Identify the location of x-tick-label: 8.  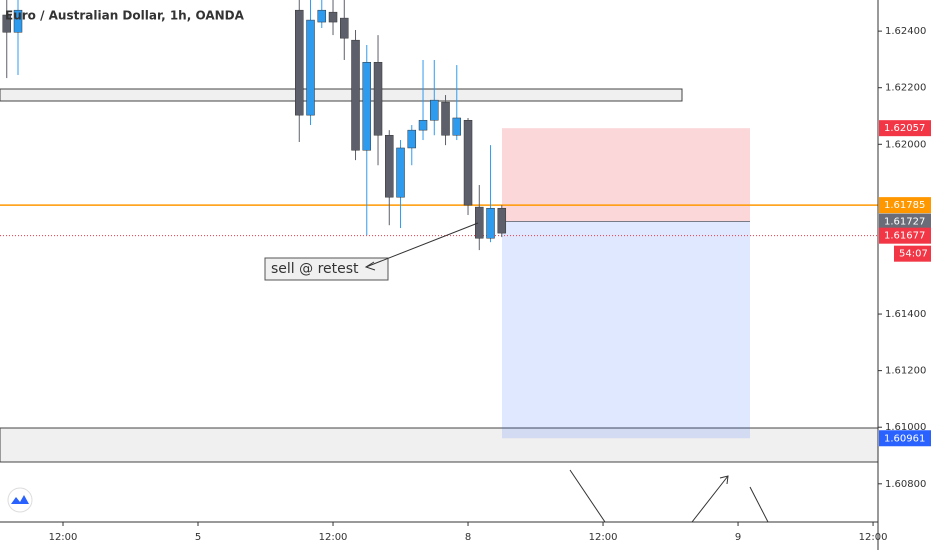
(468, 537).